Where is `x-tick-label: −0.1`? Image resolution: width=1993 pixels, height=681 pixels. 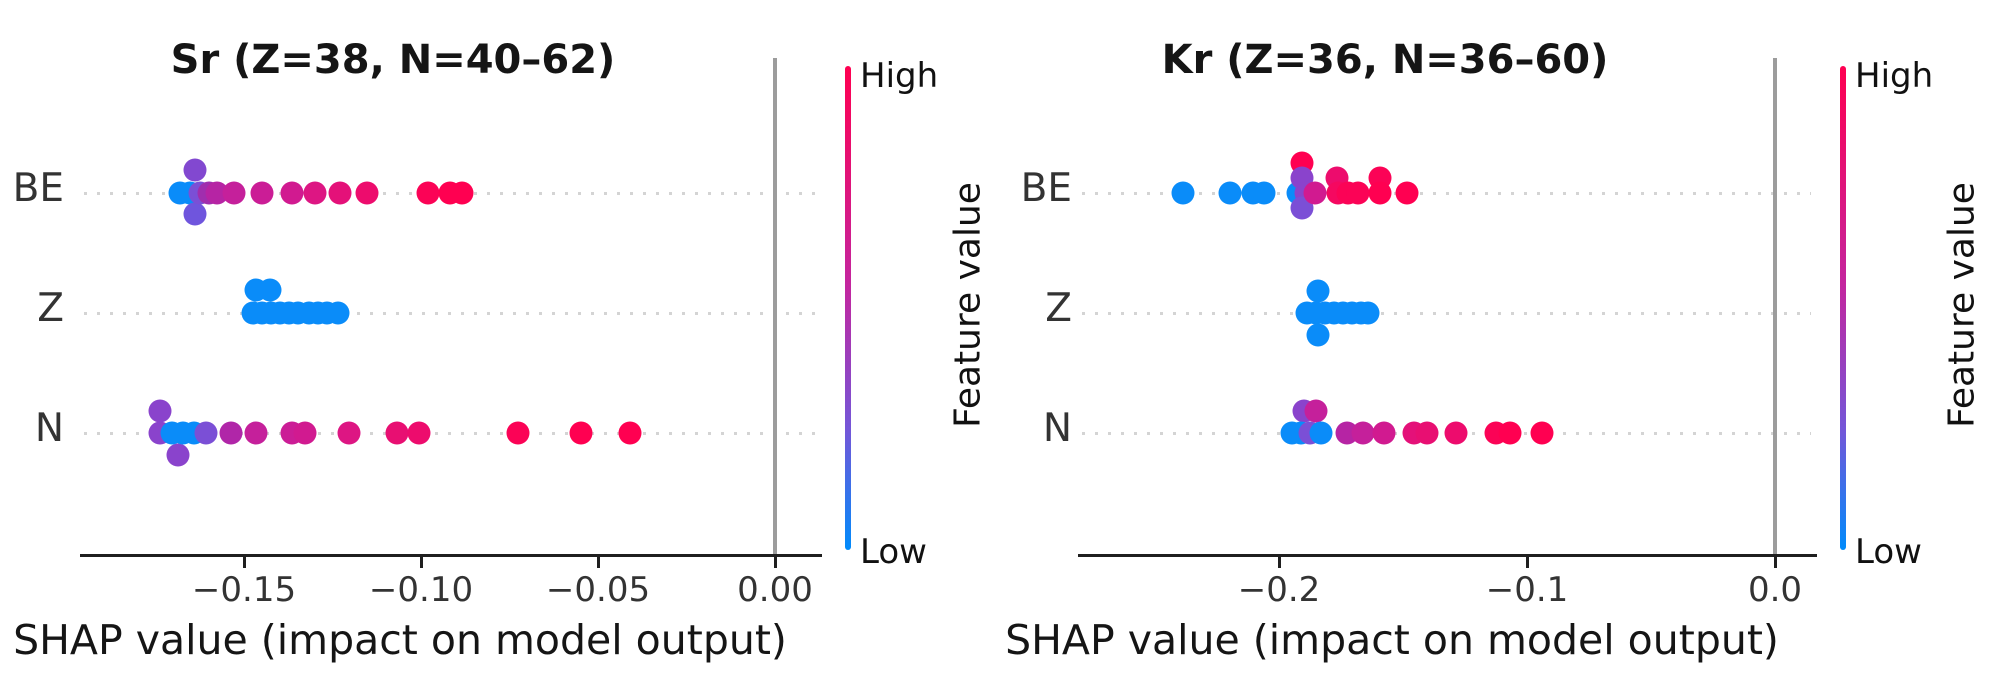
x-tick-label: −0.1 is located at coordinates (1527, 590).